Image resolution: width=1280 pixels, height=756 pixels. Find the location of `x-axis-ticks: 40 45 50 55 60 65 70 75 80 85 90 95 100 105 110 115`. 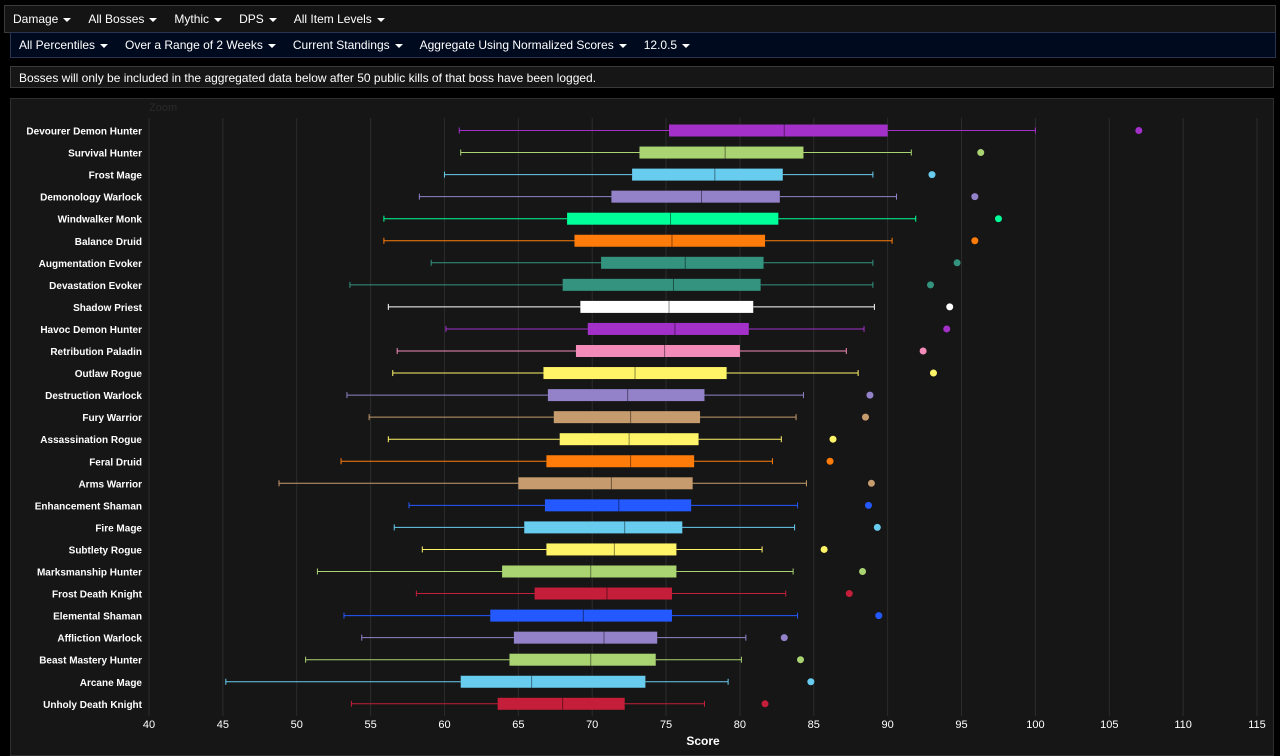

x-axis-ticks: 40 45 50 55 60 65 70 75 80 85 90 95 100 105 110 115 is located at coordinates (704, 725).